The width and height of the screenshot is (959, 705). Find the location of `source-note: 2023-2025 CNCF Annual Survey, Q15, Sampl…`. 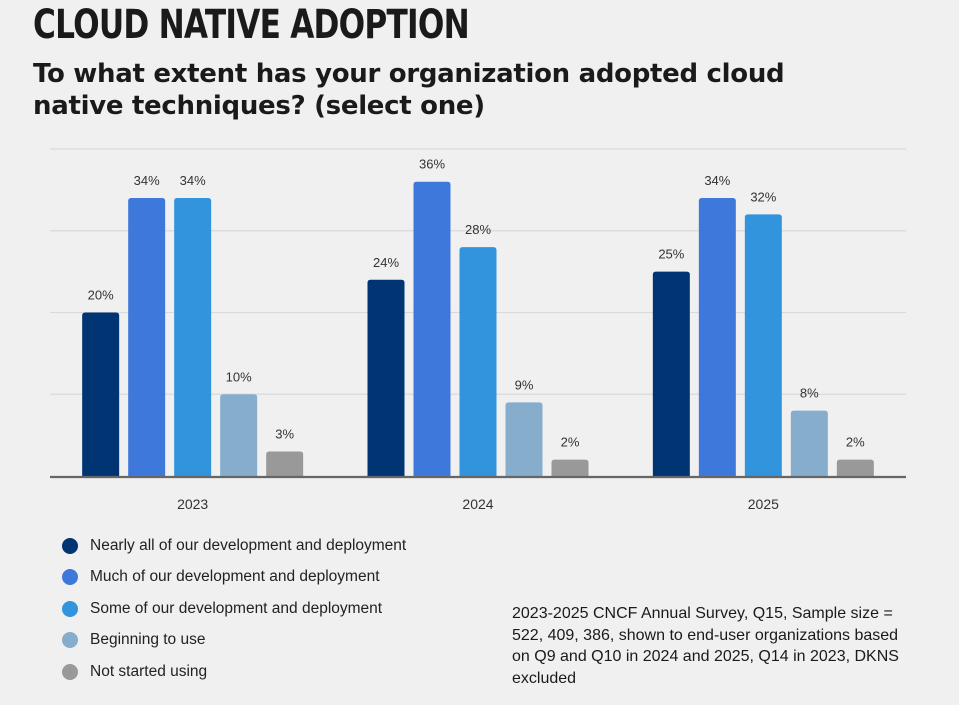

source-note: 2023-2025 CNCF Annual Survey, Q15, Sampl… is located at coordinates (705, 646).